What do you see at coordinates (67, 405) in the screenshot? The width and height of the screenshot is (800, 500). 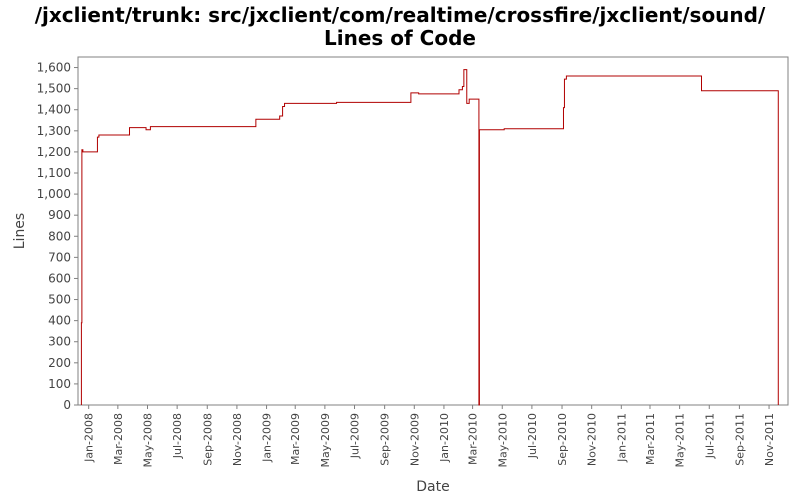 I see `y-tick-label: 0` at bounding box center [67, 405].